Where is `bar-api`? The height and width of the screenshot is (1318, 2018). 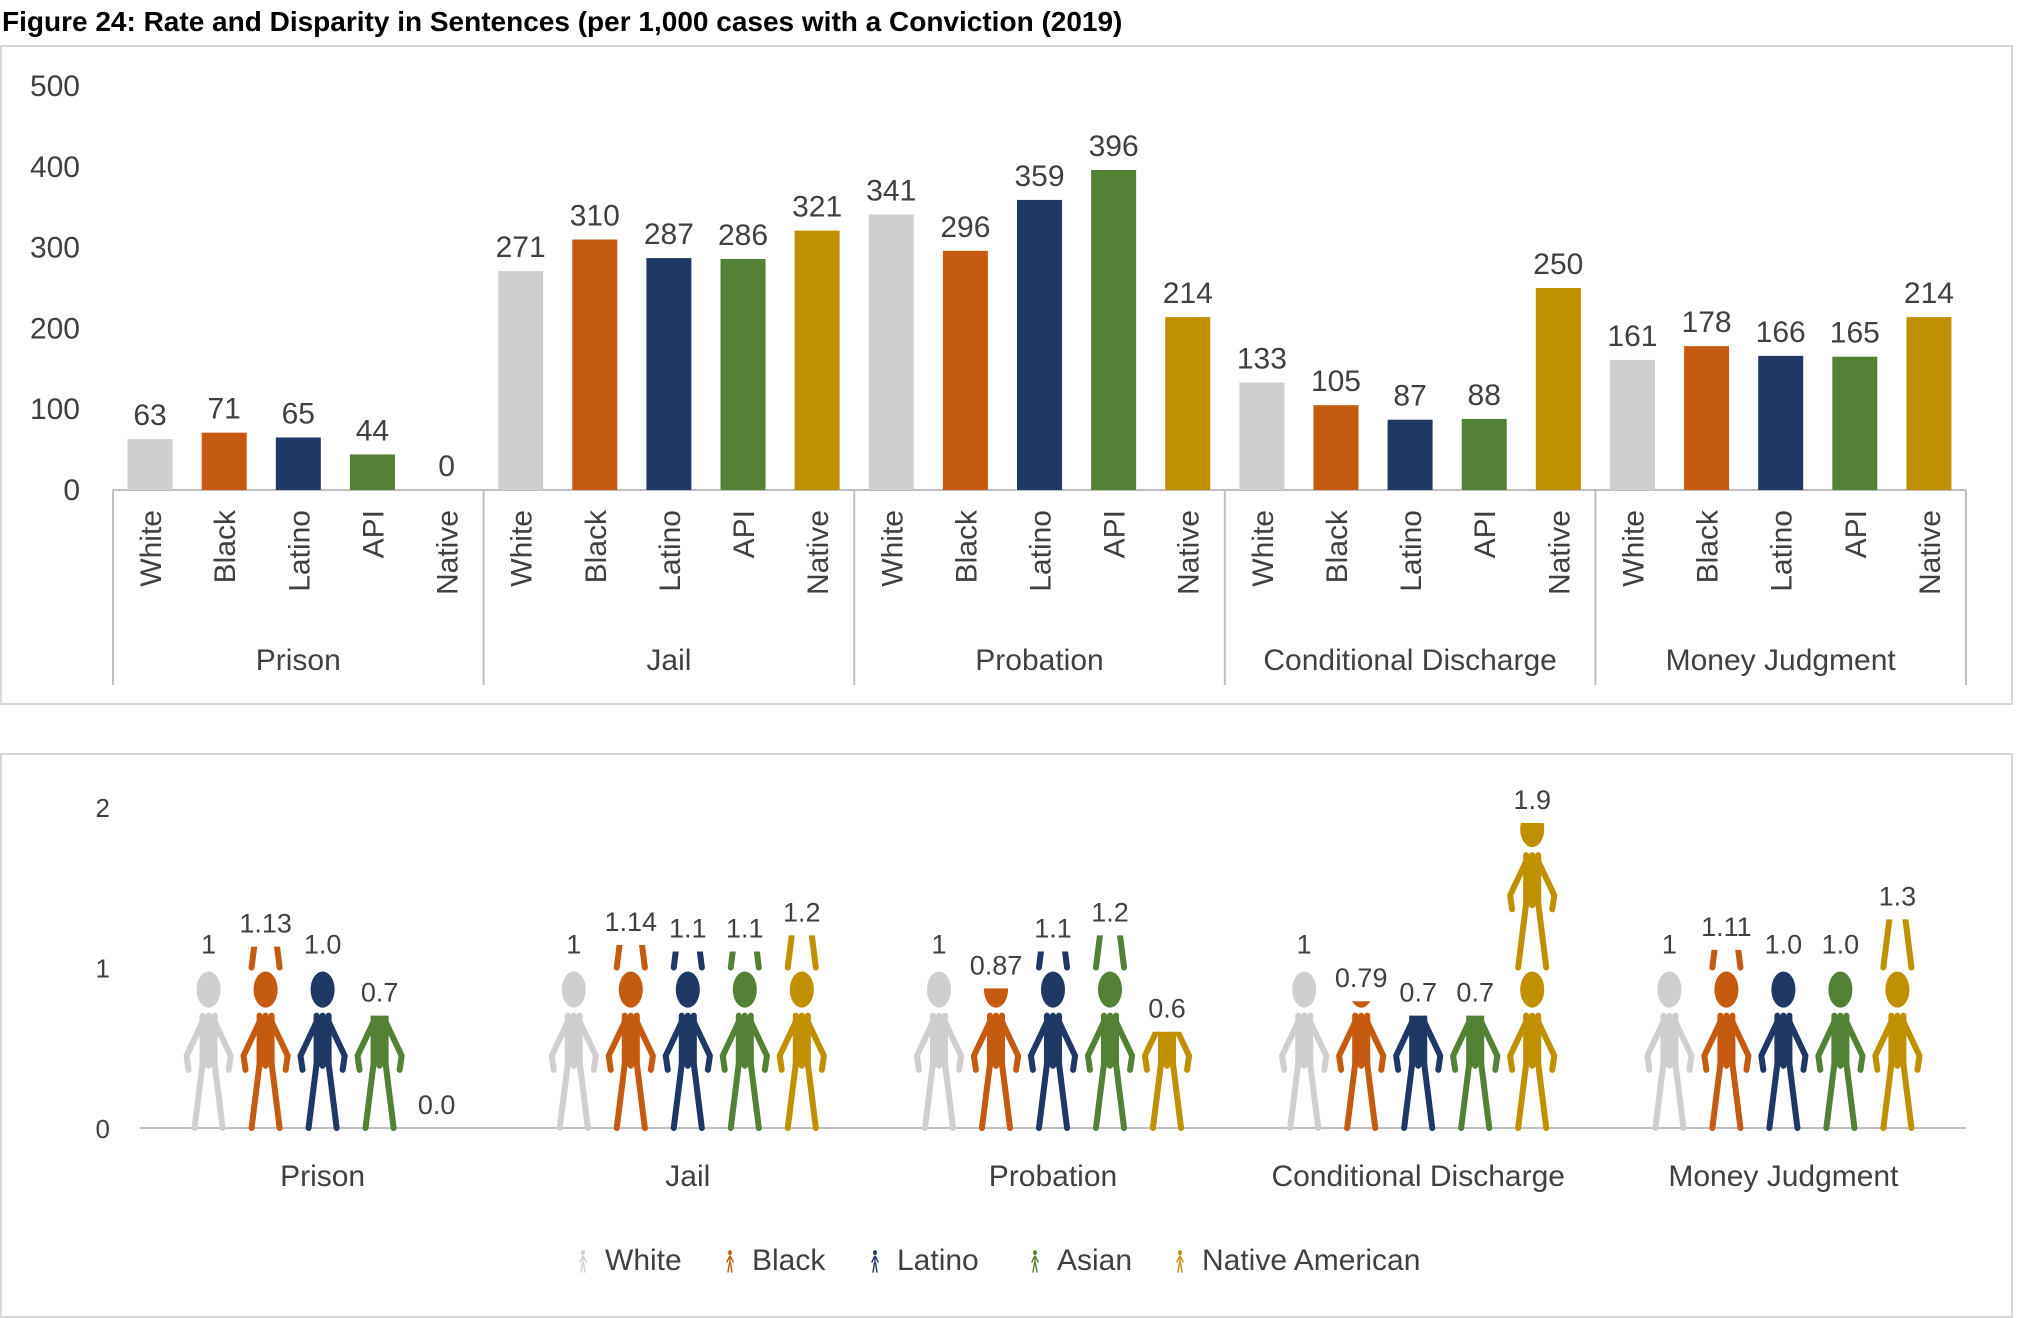 bar-api is located at coordinates (372, 472).